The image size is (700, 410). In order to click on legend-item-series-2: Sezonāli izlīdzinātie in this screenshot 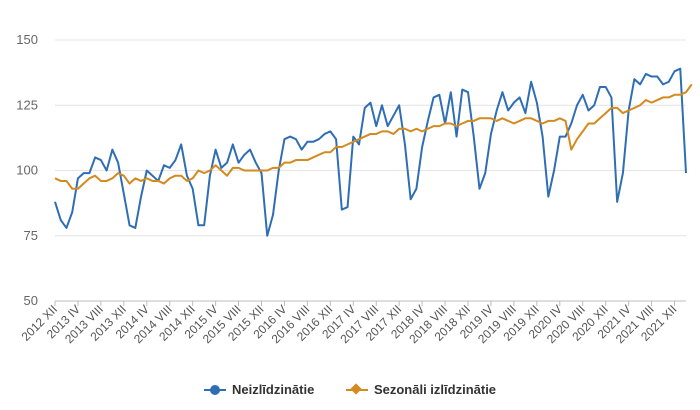, I will do `click(421, 389)`.